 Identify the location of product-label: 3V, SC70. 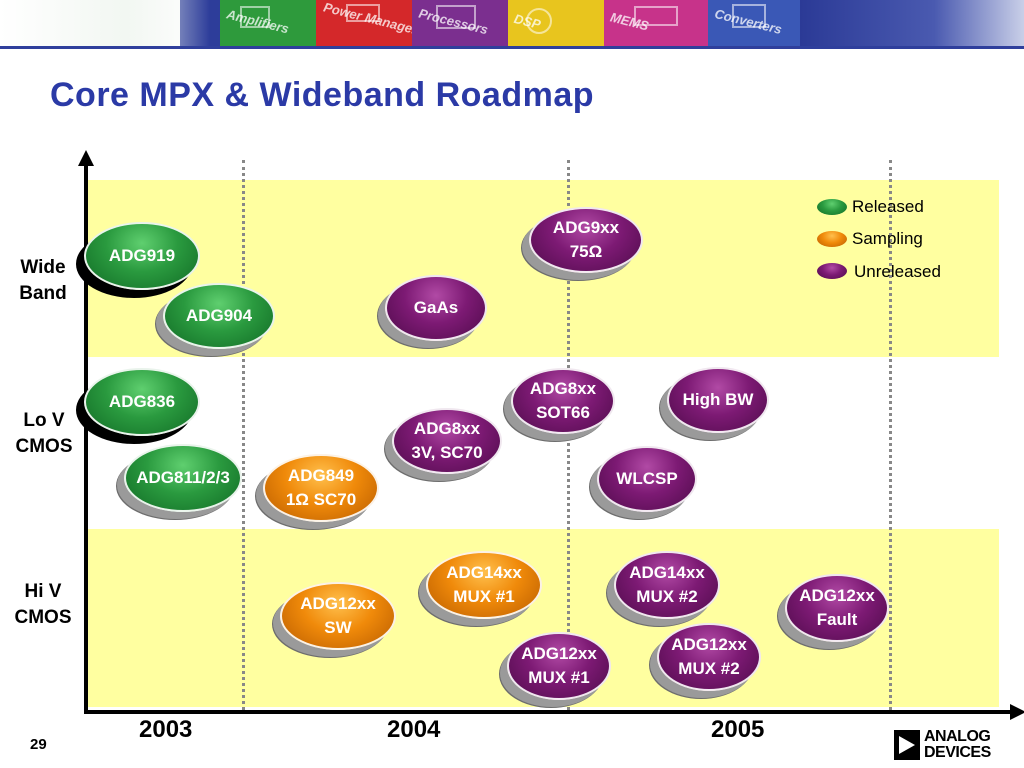
(447, 452).